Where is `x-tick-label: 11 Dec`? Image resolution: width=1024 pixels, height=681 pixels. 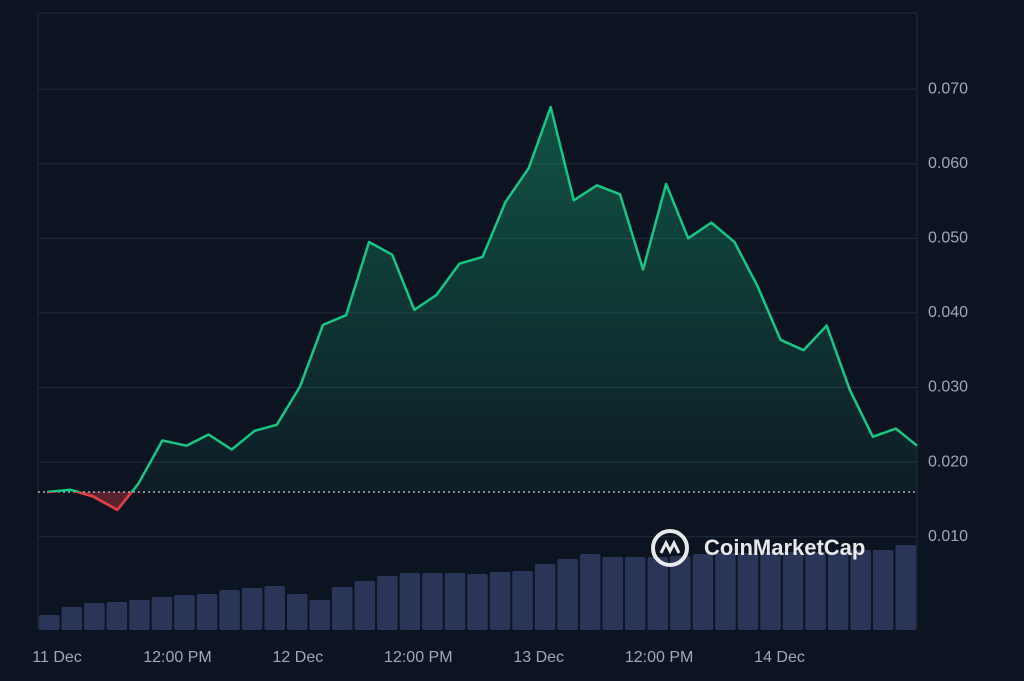 x-tick-label: 11 Dec is located at coordinates (57, 657).